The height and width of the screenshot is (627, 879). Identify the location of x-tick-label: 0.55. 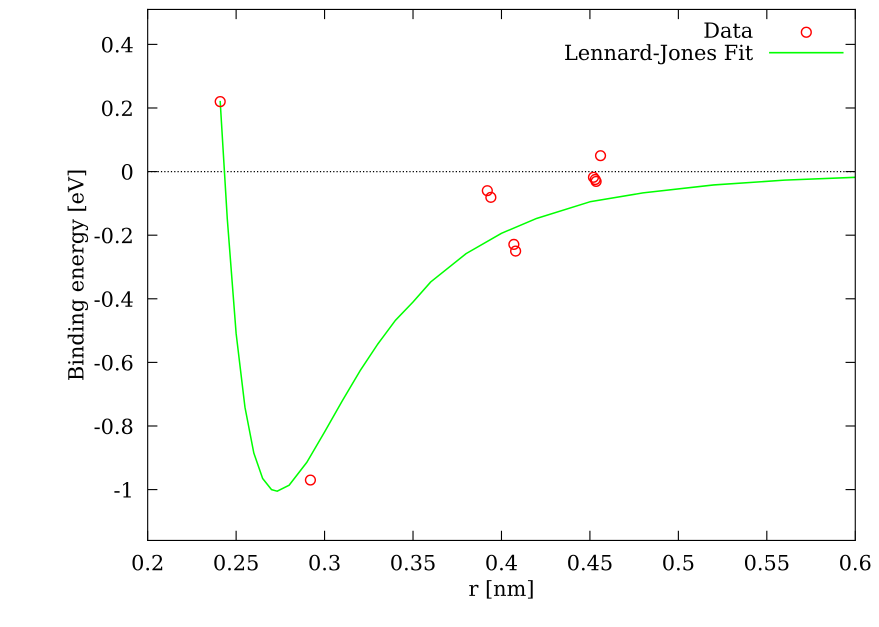
(766, 562).